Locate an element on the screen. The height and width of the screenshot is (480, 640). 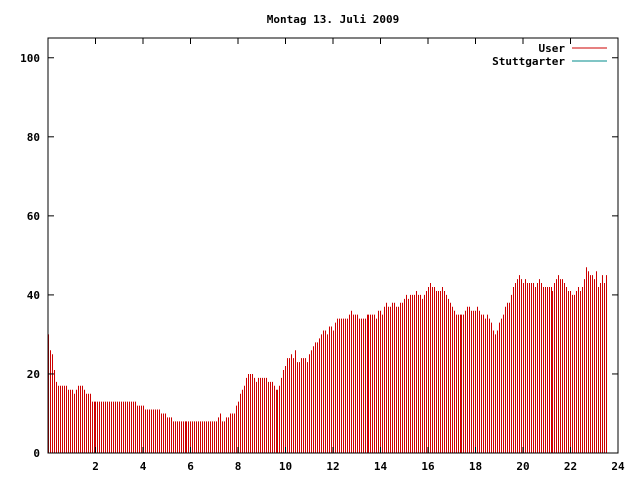
legend: User Stuttgarter is located at coordinates (549, 55).